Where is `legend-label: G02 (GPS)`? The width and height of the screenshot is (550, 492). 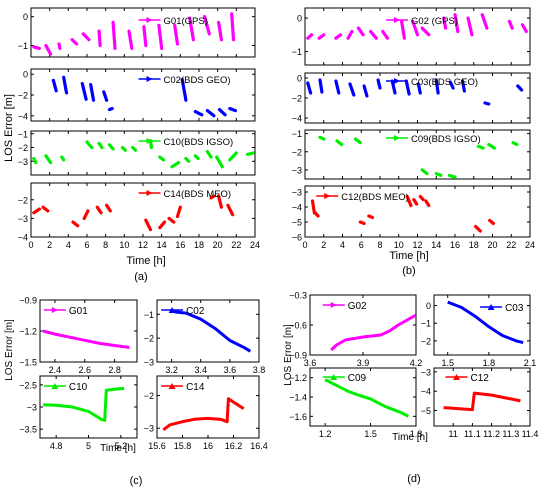
legend-label: G02 (GPS) is located at coordinates (434, 21).